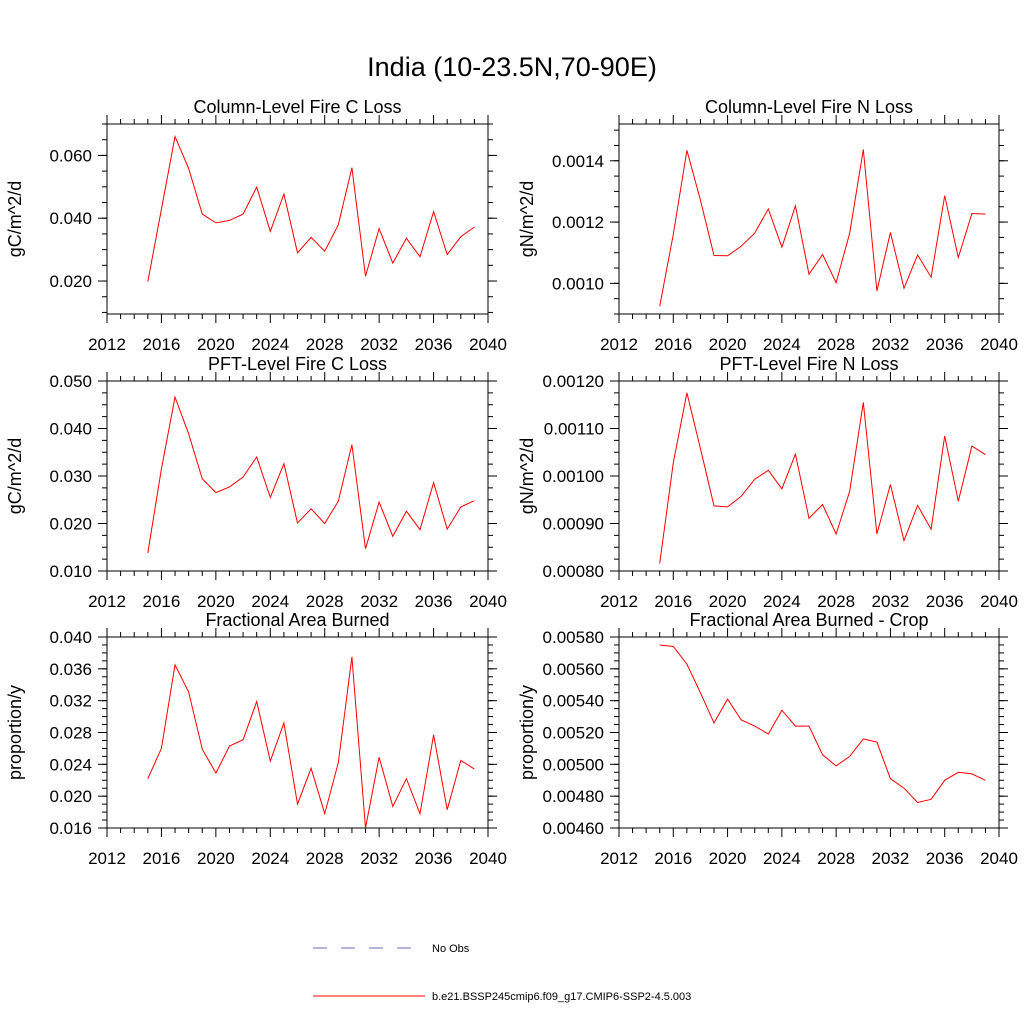 Image resolution: width=1024 pixels, height=1024 pixels. What do you see at coordinates (573, 669) in the screenshot?
I see `y-tick-label: 0.00560` at bounding box center [573, 669].